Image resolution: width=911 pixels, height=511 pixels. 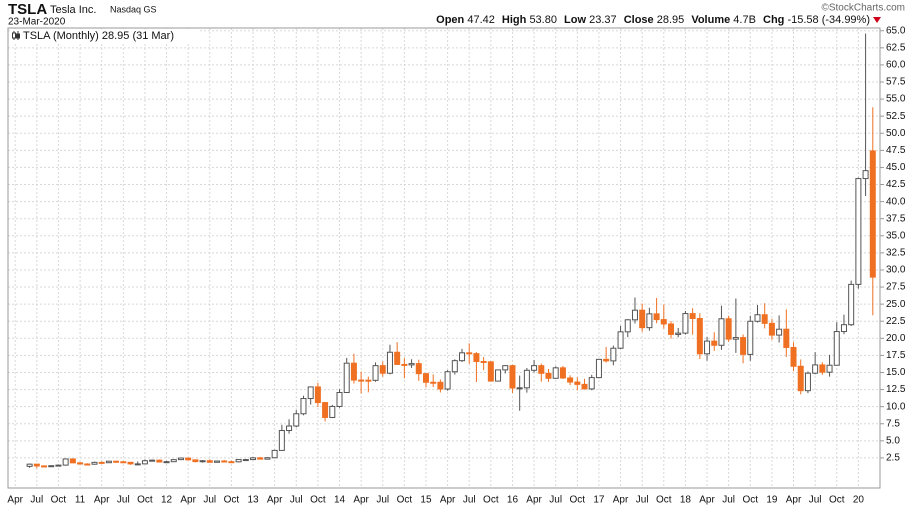 What do you see at coordinates (828, 20) in the screenshot?
I see `value: -15.58 (-34.99%)` at bounding box center [828, 20].